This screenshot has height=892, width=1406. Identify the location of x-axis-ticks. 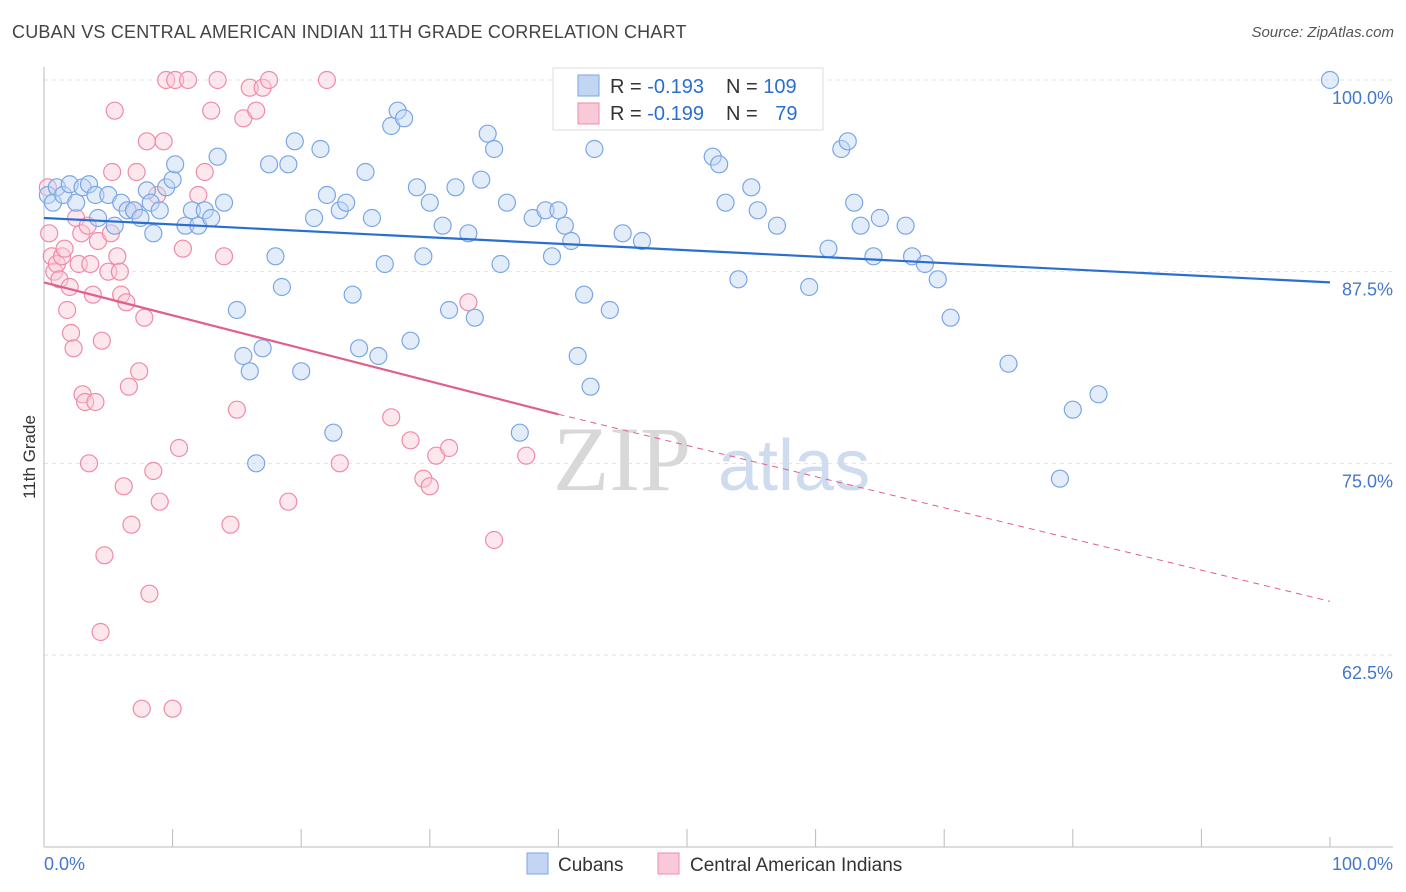
(687, 838).